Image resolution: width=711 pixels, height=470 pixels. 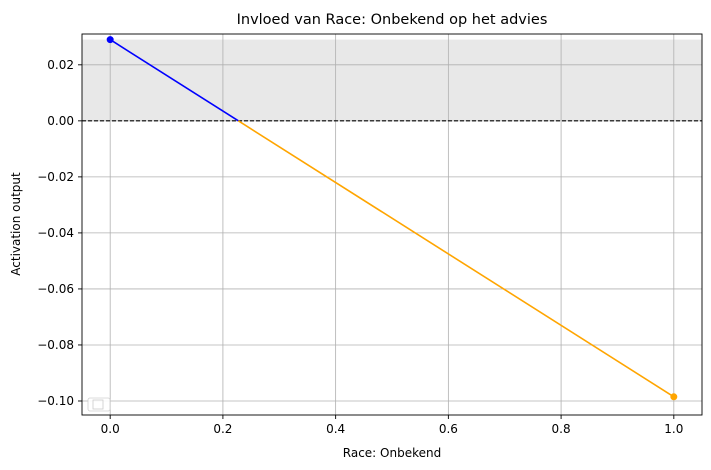 What do you see at coordinates (55, 345) in the screenshot?
I see `y-tick-label: −0.08` at bounding box center [55, 345].